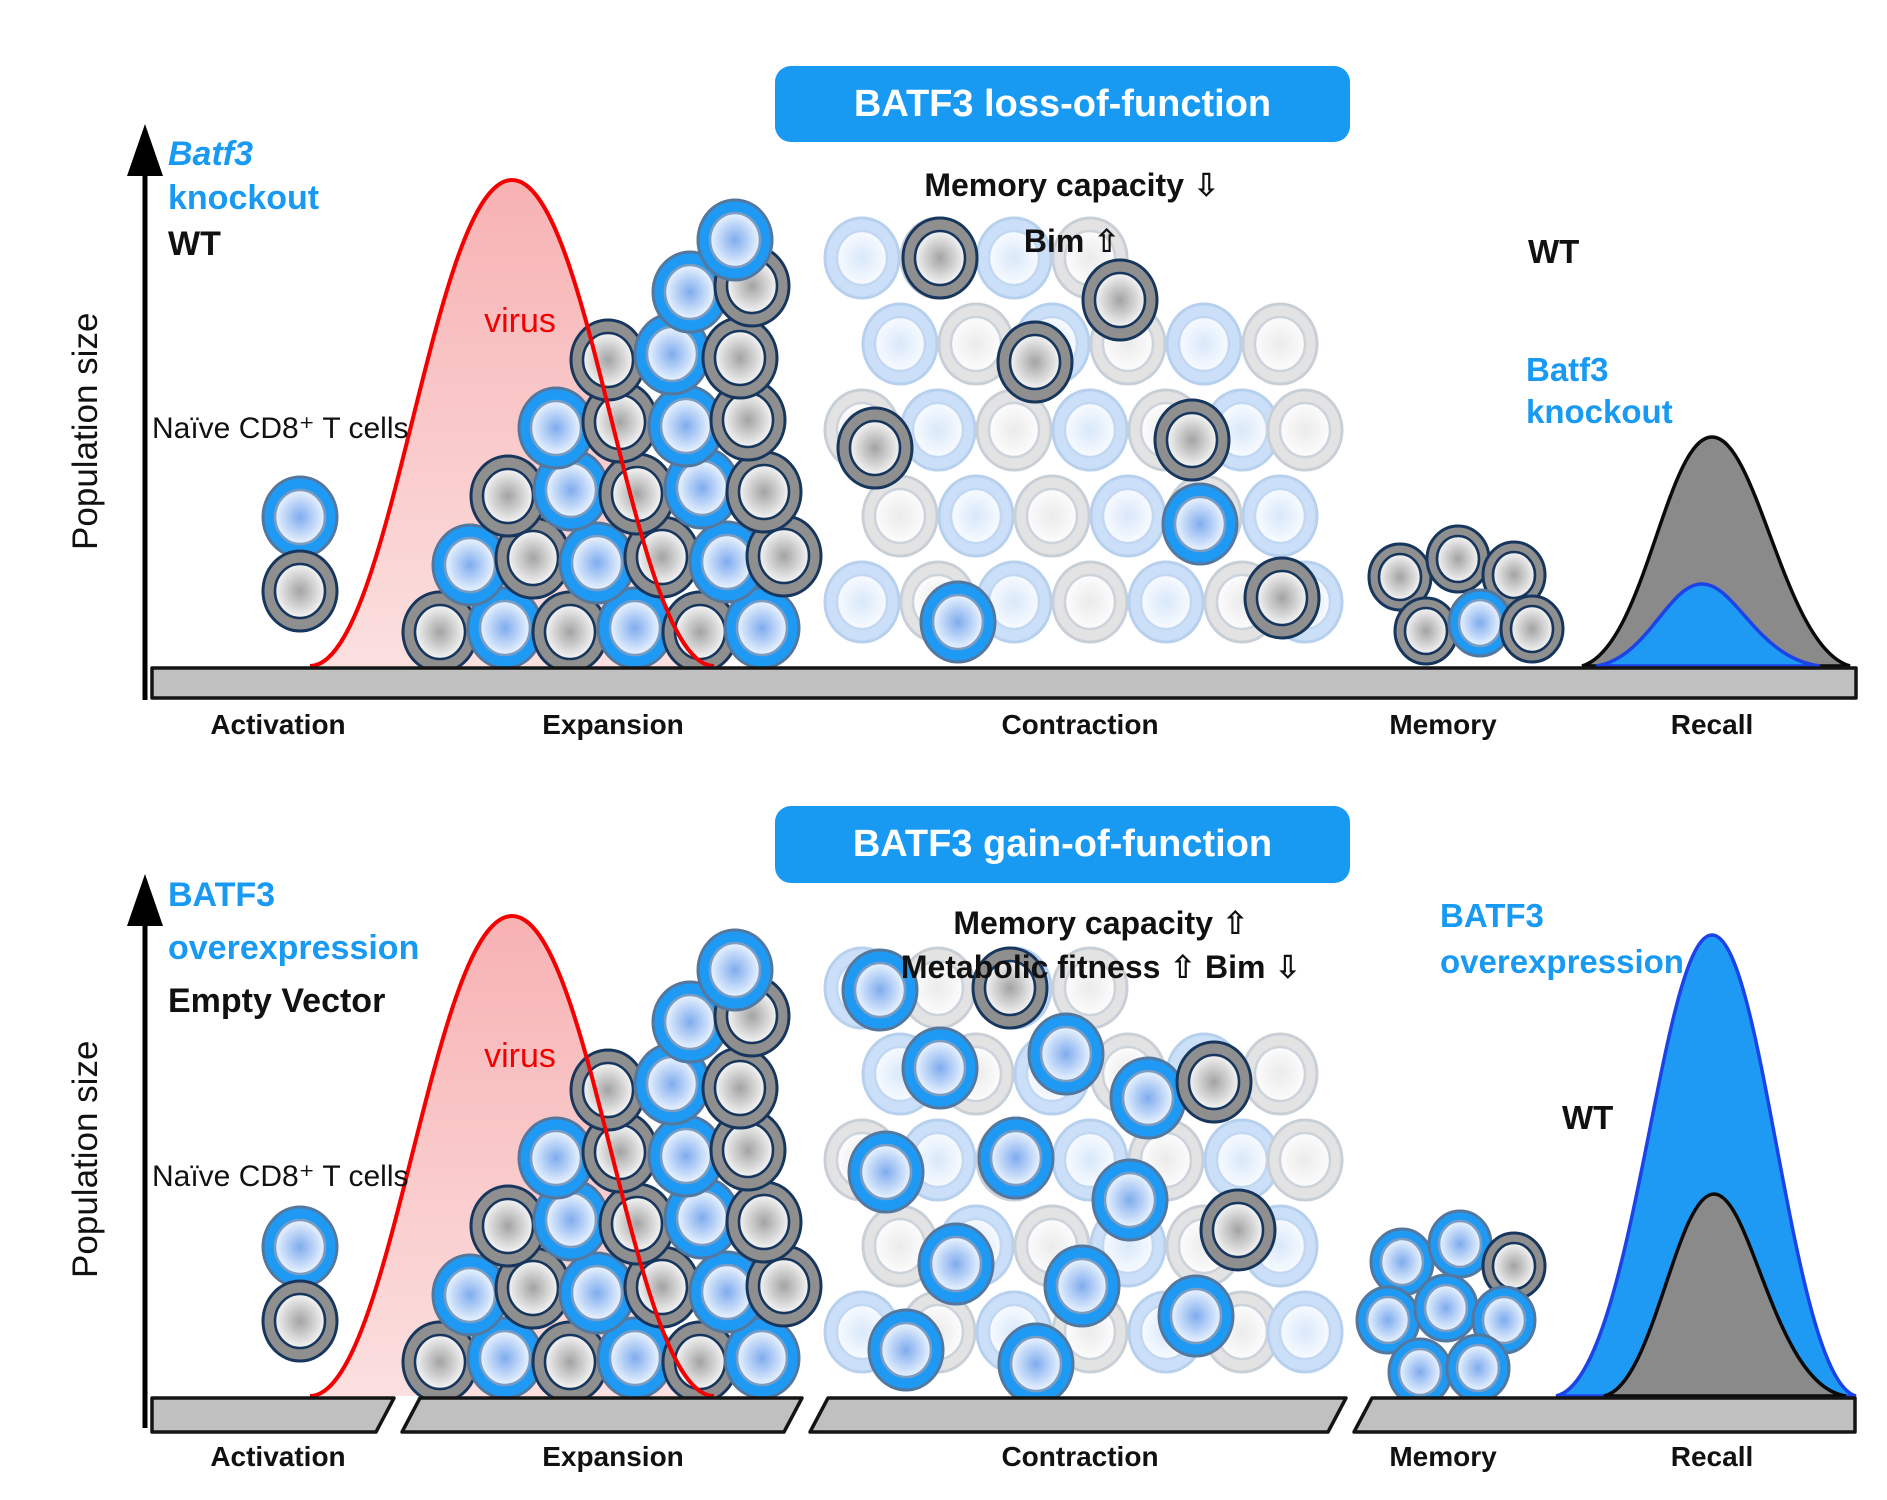 Image resolution: width=1887 pixels, height=1500 pixels. What do you see at coordinates (1554, 251) in the screenshot?
I see `recall-label-wt-top: WT` at bounding box center [1554, 251].